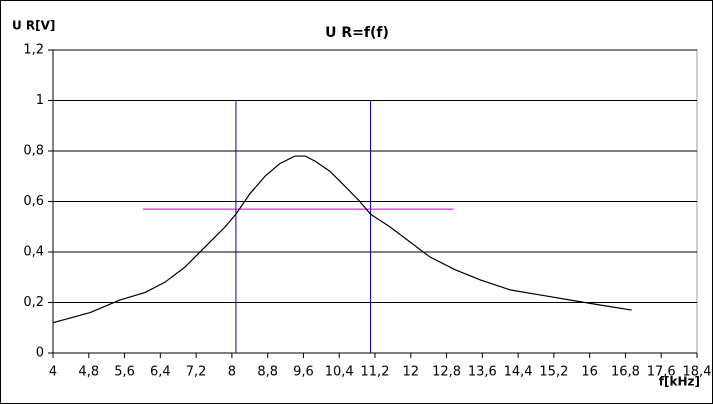  I want to click on x-tick-label: 7,2, so click(196, 372).